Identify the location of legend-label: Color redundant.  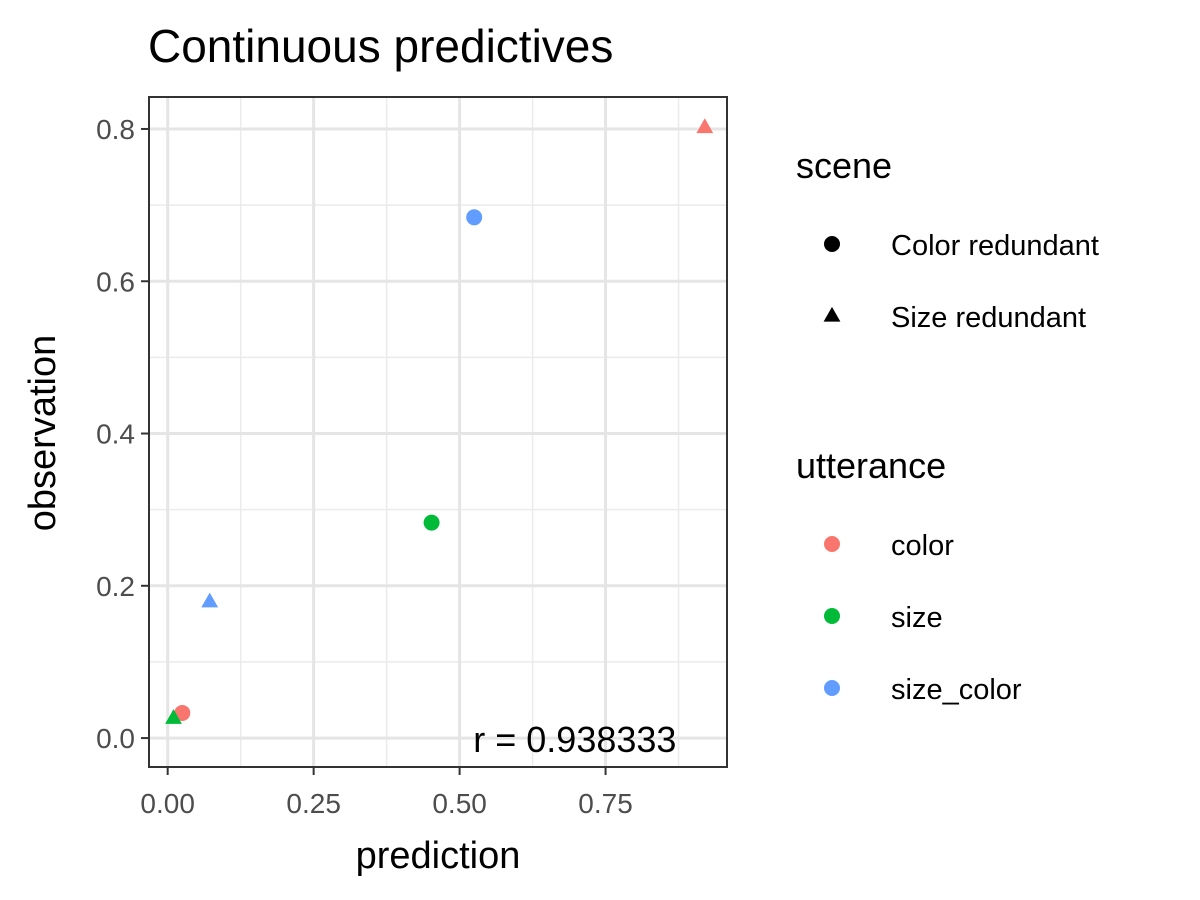
(995, 246).